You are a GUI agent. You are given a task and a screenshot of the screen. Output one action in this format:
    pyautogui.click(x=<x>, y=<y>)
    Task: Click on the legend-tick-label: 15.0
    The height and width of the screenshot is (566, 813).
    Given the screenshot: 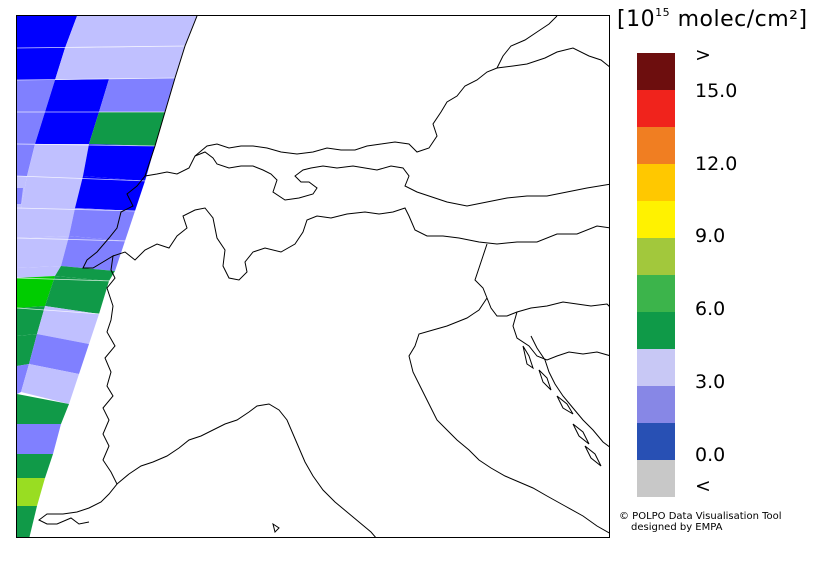 What is the action you would take?
    pyautogui.click(x=716, y=91)
    